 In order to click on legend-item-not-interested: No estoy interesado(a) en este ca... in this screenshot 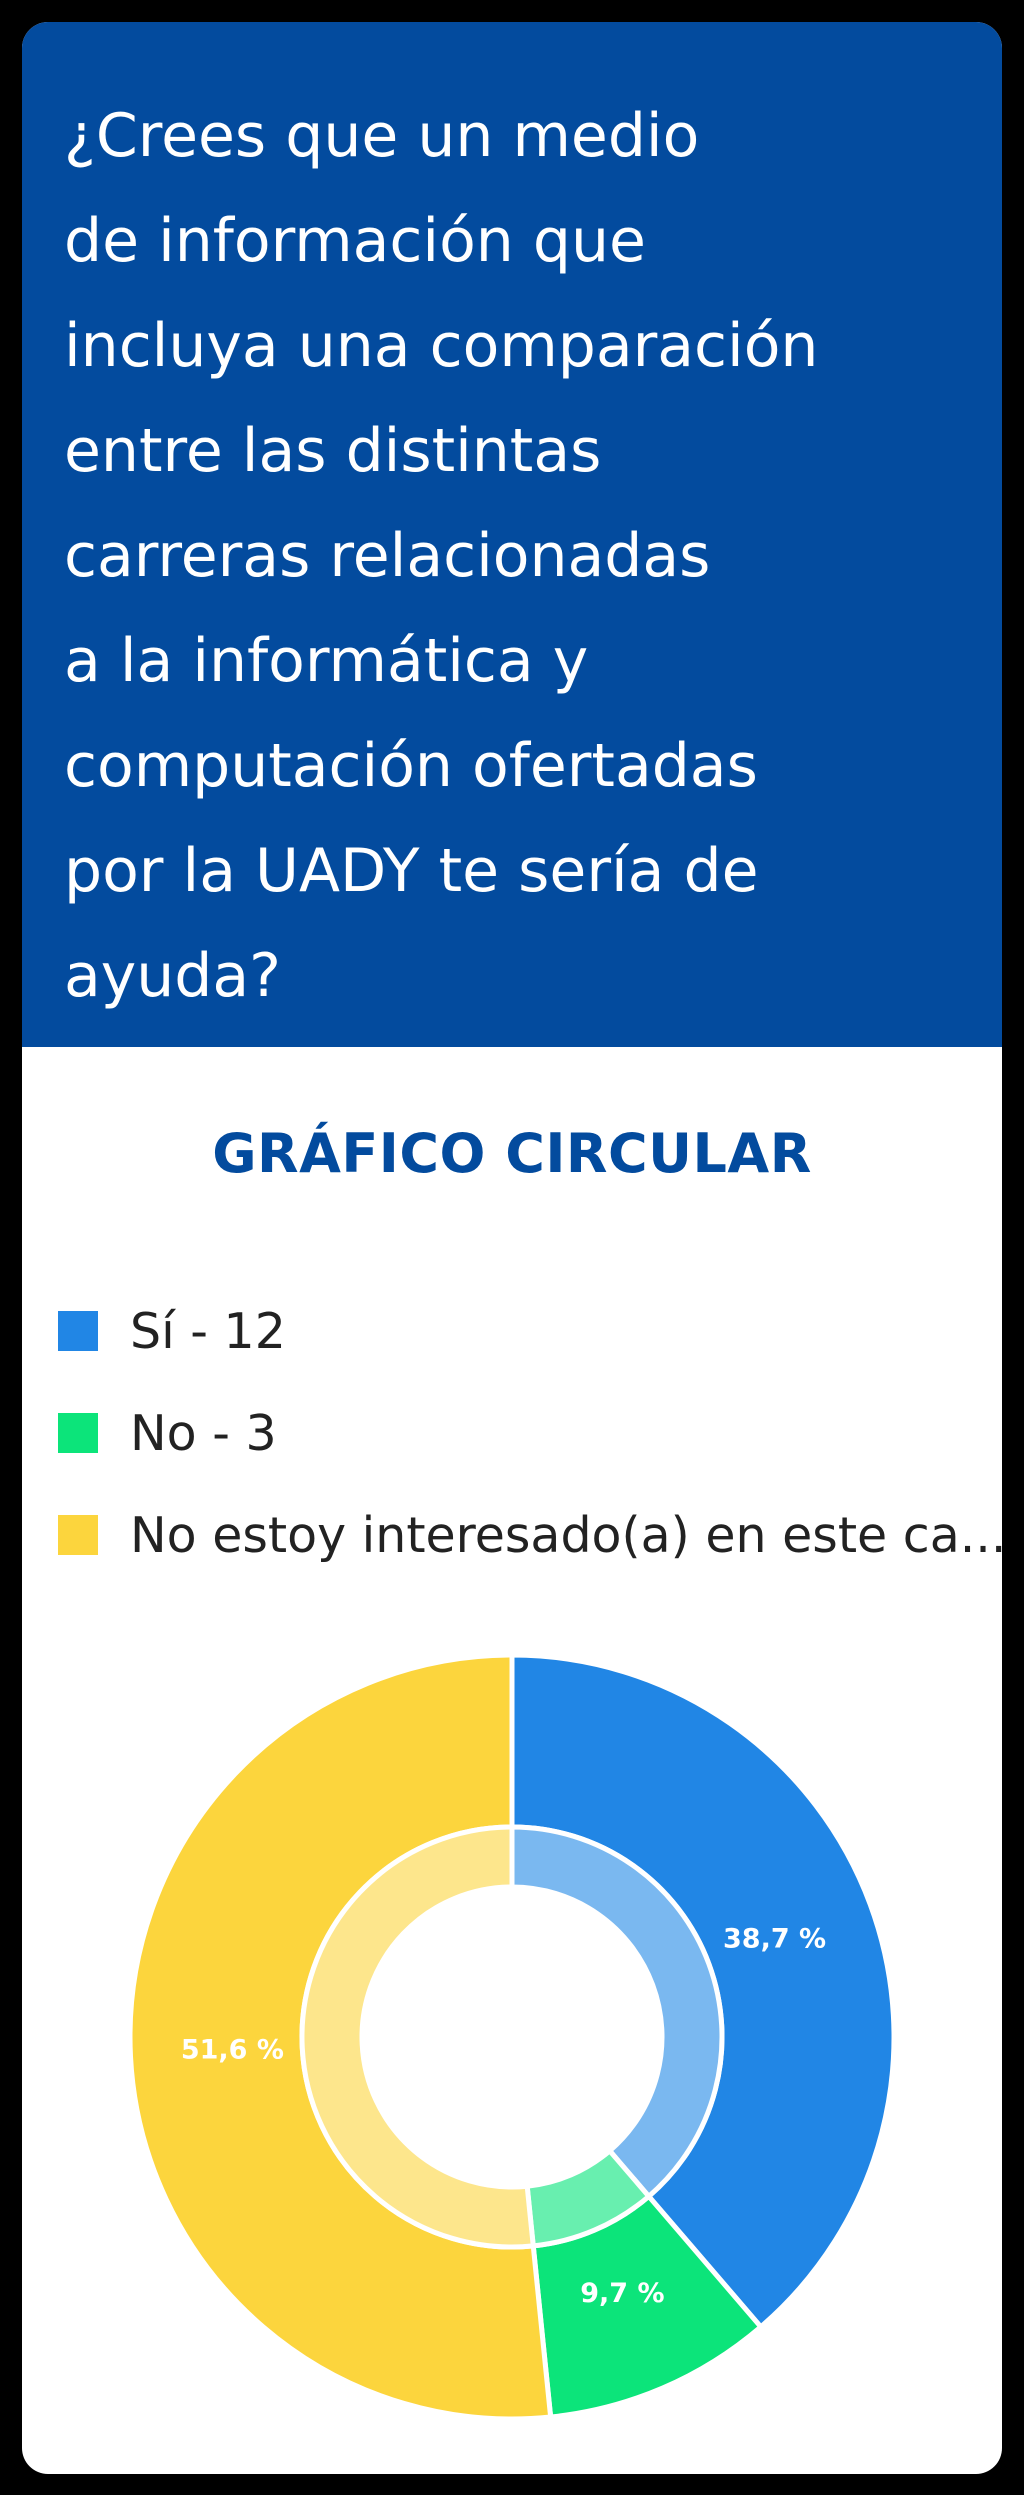, I will do `click(530, 1535)`.